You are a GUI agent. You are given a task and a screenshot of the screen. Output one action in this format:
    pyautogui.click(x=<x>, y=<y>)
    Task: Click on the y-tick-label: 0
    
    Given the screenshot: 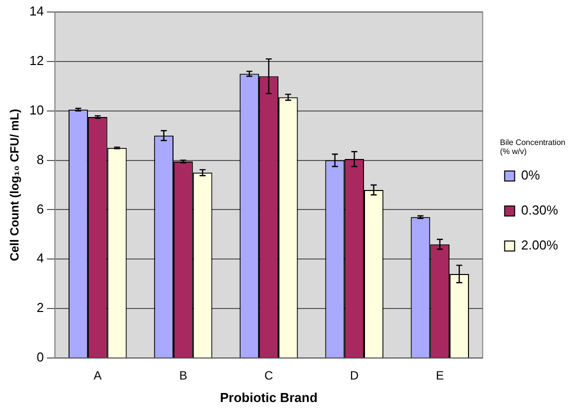 What is the action you would take?
    pyautogui.click(x=40, y=357)
    